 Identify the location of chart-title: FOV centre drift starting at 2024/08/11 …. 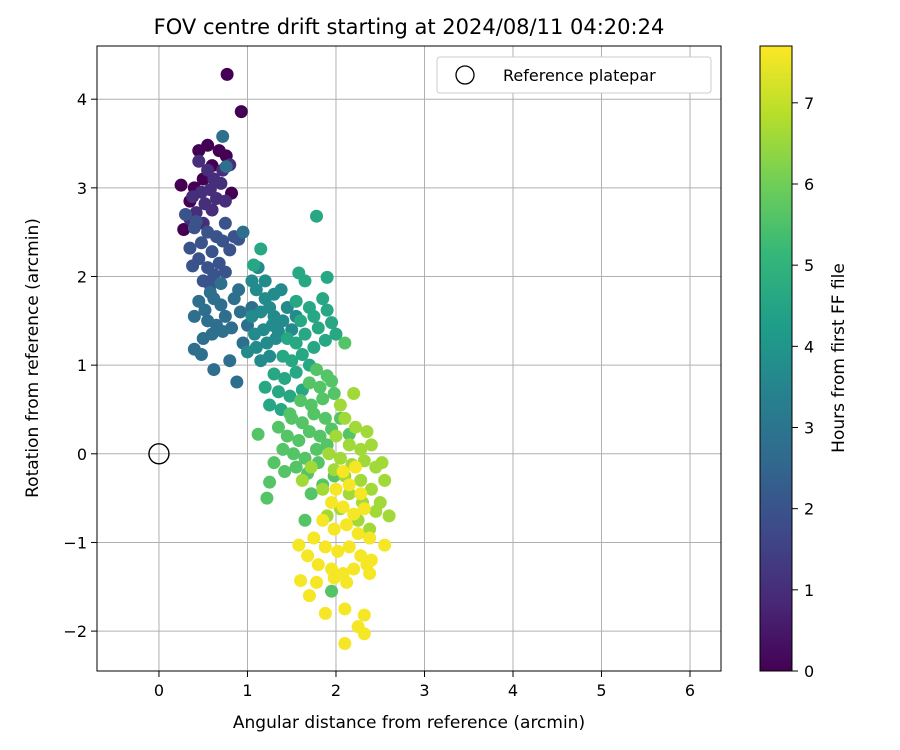
(409, 27).